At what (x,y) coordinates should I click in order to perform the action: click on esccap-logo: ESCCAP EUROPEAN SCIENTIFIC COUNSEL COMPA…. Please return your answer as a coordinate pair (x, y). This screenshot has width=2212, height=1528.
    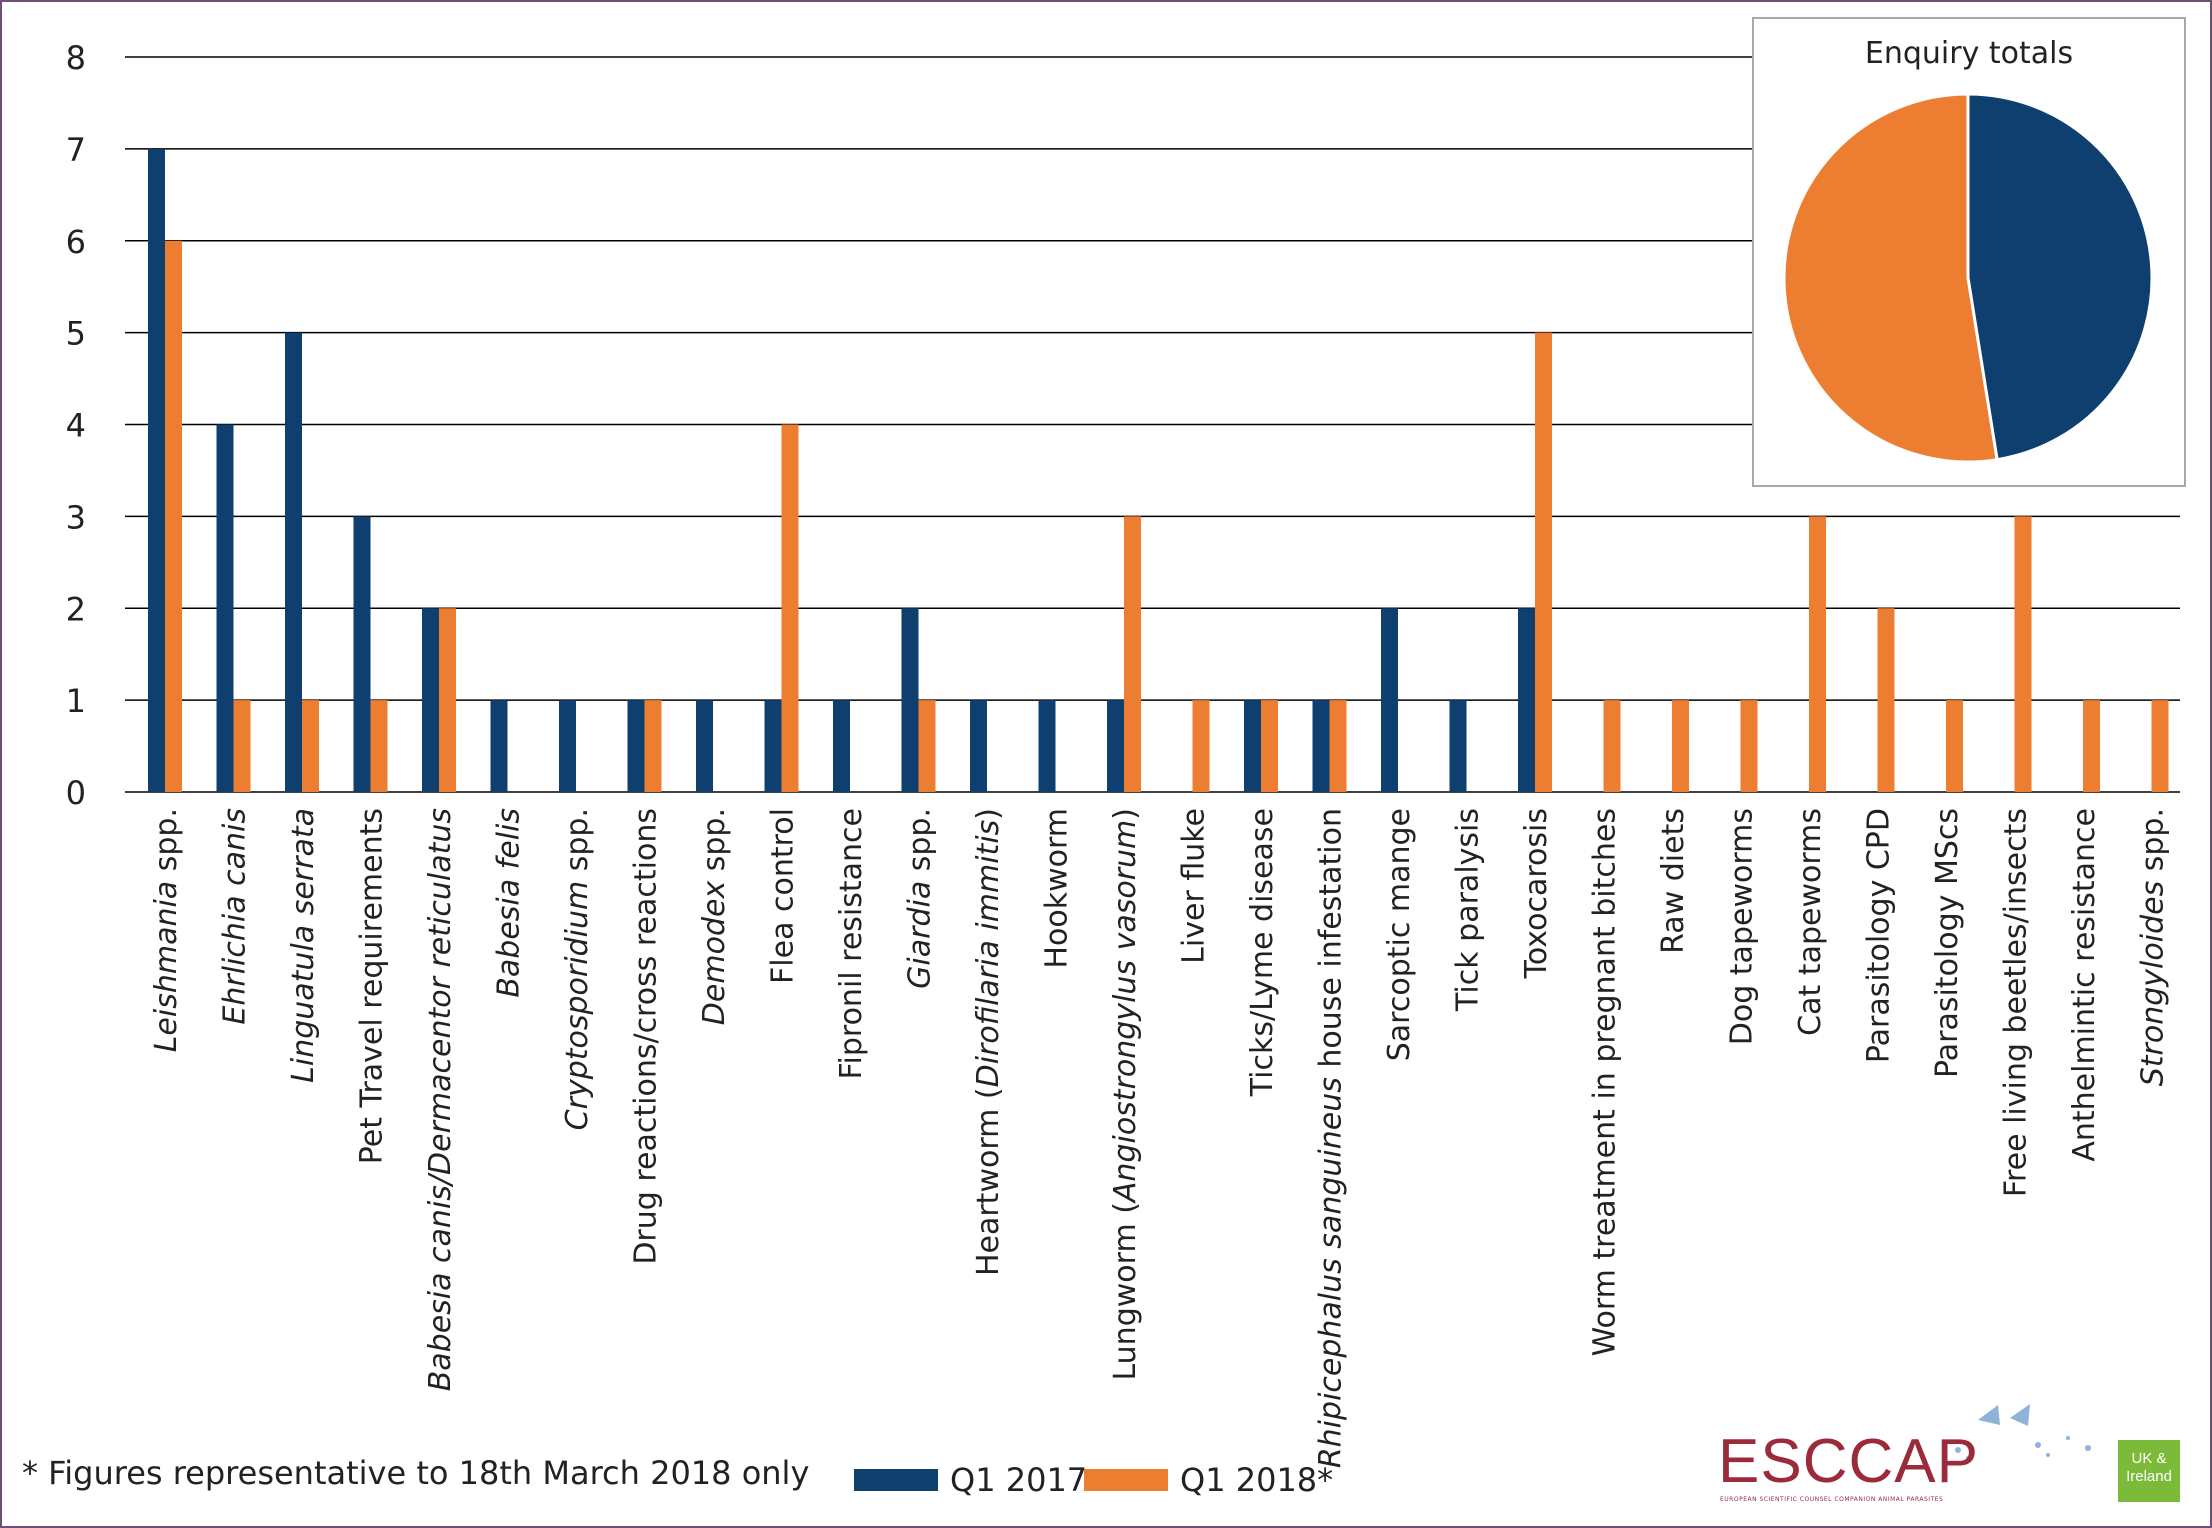
    Looking at the image, I should click on (1953, 1455).